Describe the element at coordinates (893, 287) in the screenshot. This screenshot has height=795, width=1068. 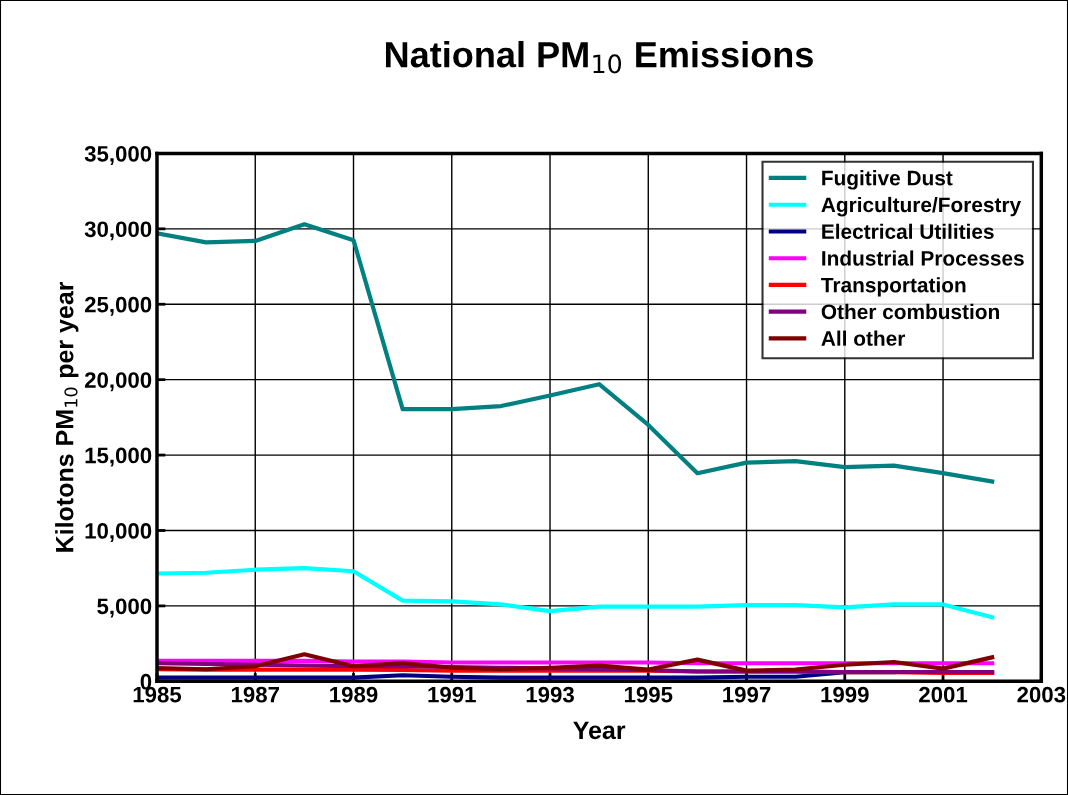
I see `legend-label: Transportation` at that location.